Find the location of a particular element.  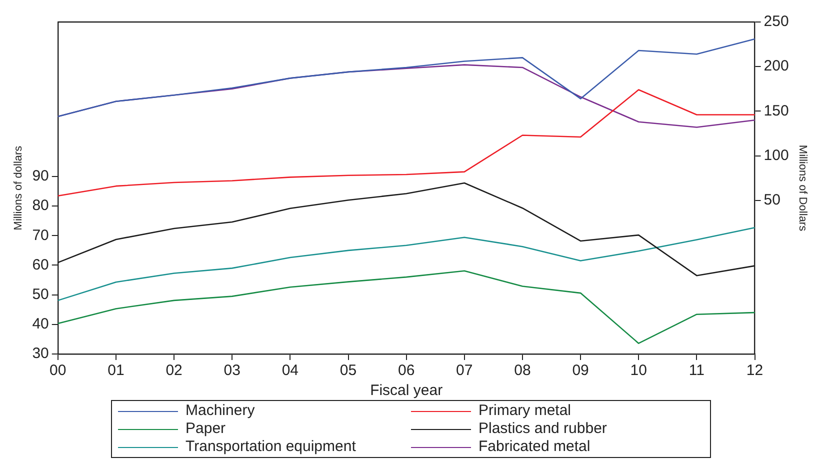

y-tick-label: 50 is located at coordinates (40, 294).